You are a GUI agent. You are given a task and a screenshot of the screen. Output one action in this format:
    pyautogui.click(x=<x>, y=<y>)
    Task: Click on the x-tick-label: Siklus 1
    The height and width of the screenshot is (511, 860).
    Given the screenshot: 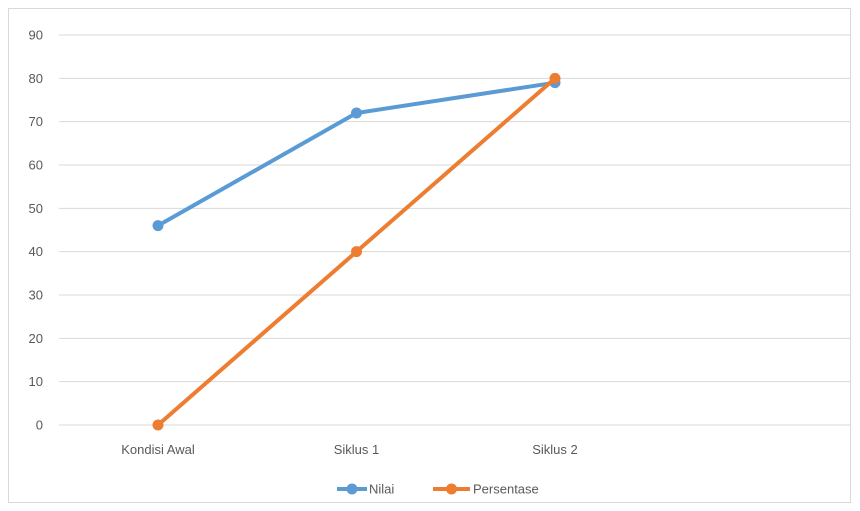 What is the action you would take?
    pyautogui.click(x=357, y=449)
    